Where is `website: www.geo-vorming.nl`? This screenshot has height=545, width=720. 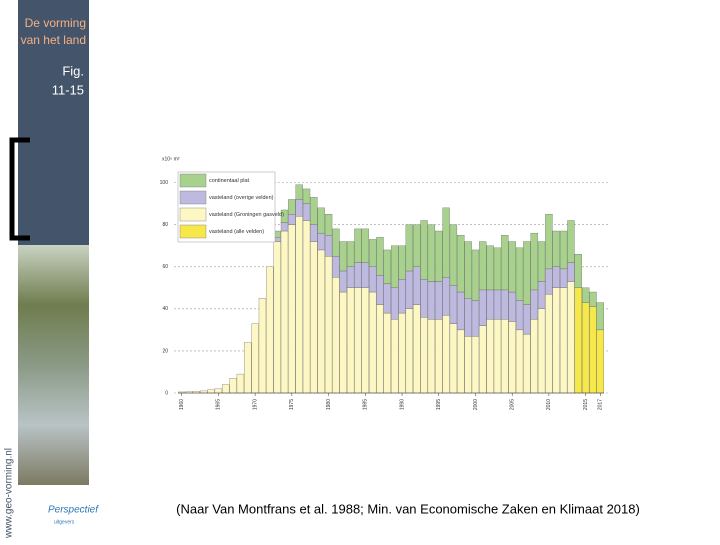
website: www.geo-vorming.nl is located at coordinates (9, 493).